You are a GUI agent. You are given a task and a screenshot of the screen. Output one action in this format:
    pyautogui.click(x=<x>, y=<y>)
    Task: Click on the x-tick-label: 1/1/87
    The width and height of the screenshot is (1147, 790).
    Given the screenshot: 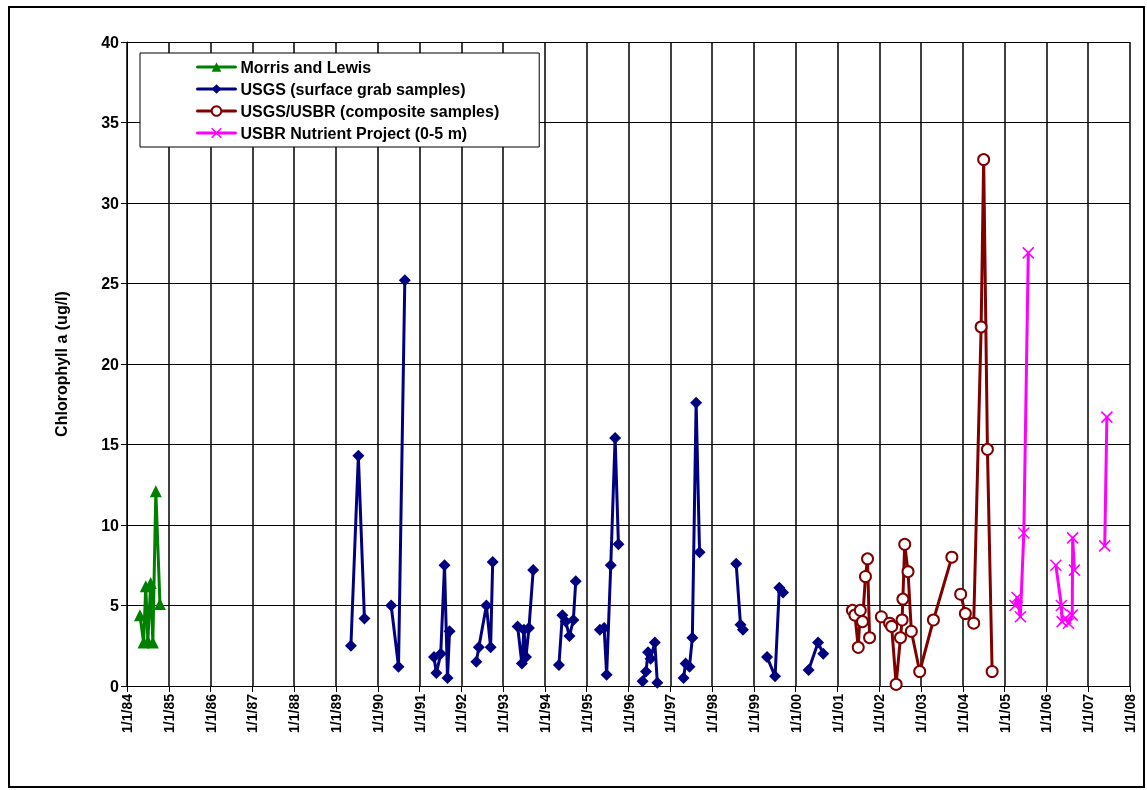 What is the action you would take?
    pyautogui.click(x=252, y=713)
    